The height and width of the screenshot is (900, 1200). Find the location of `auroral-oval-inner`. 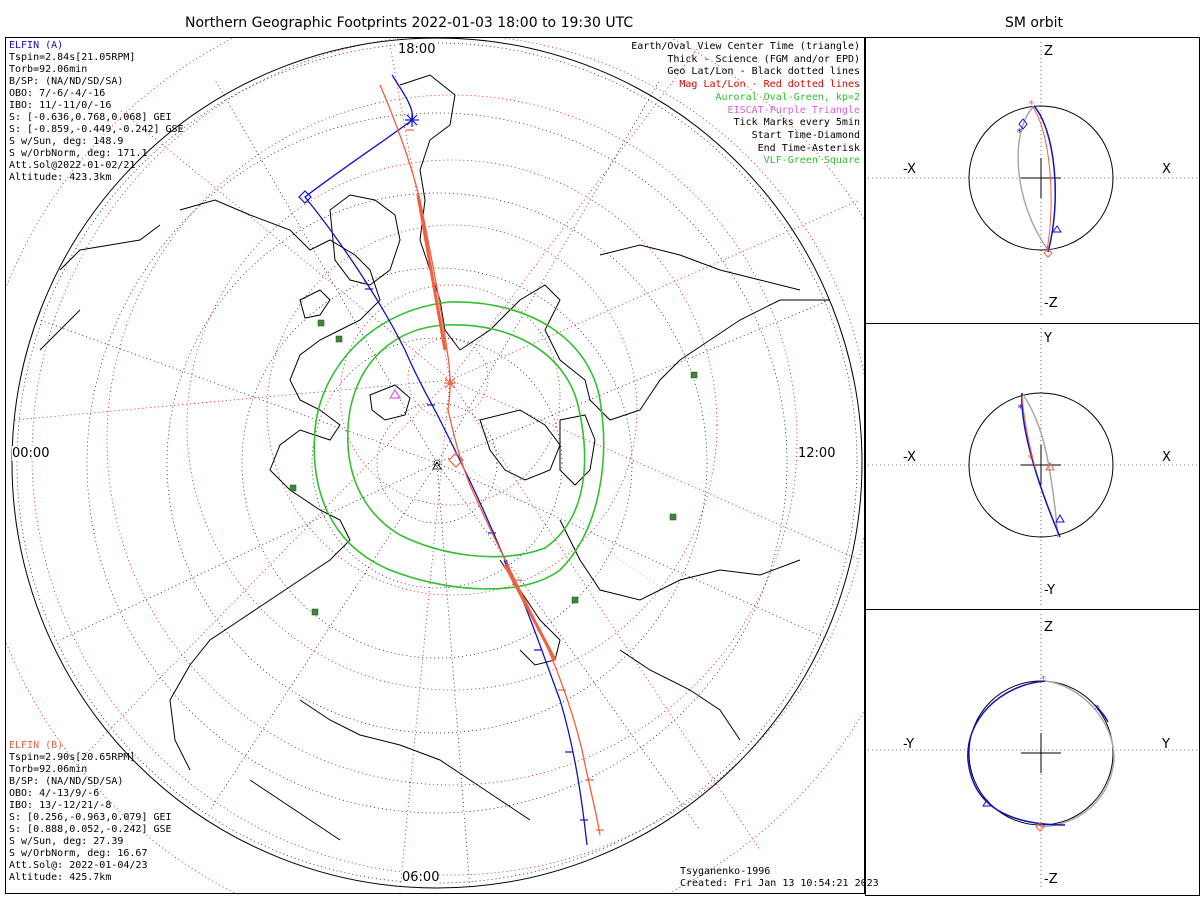

auroral-oval-inner is located at coordinates (466, 441).